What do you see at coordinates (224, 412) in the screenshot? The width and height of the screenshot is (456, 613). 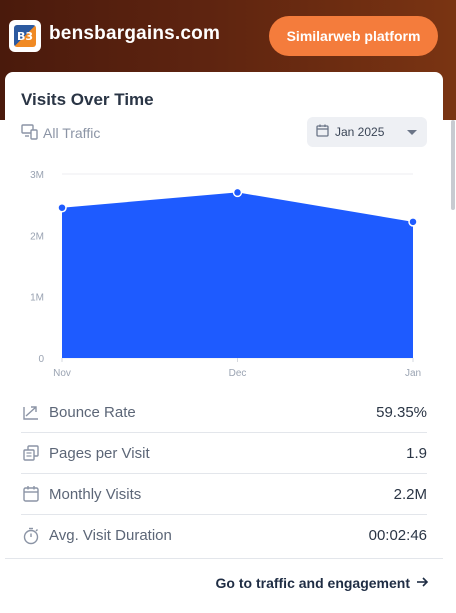 I see `metric-row-bounce-rate: Bounce Rate 59.35%` at bounding box center [224, 412].